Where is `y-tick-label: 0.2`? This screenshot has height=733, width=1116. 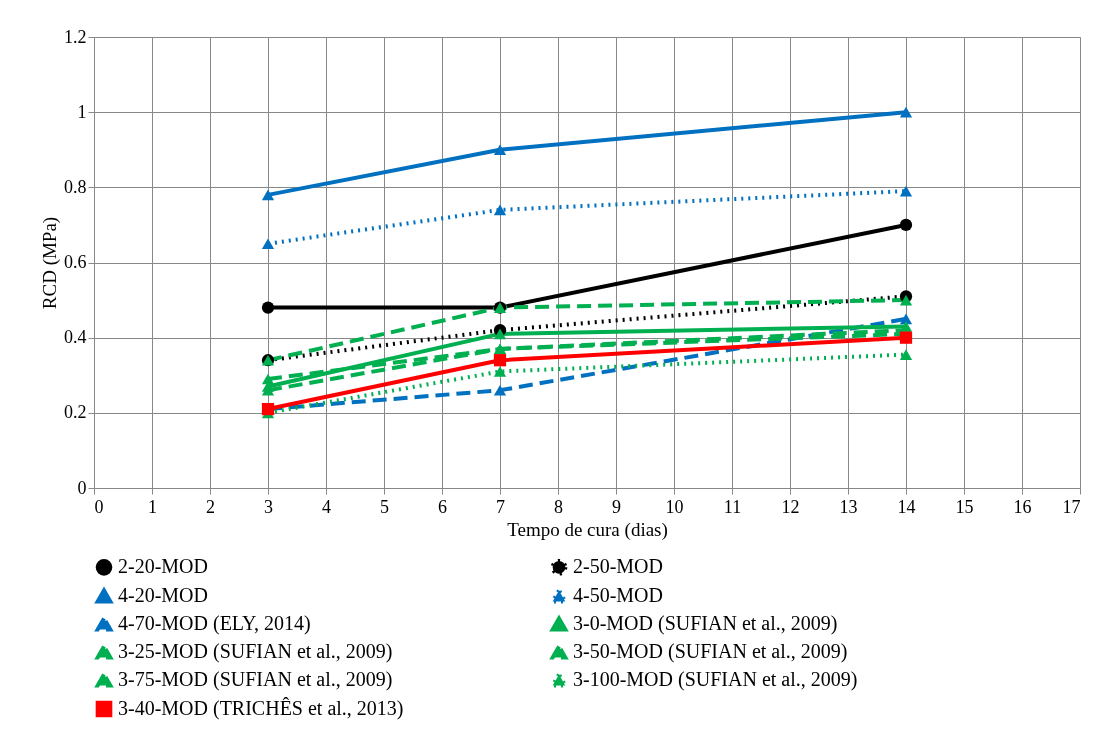 y-tick-label: 0.2 is located at coordinates (75, 412).